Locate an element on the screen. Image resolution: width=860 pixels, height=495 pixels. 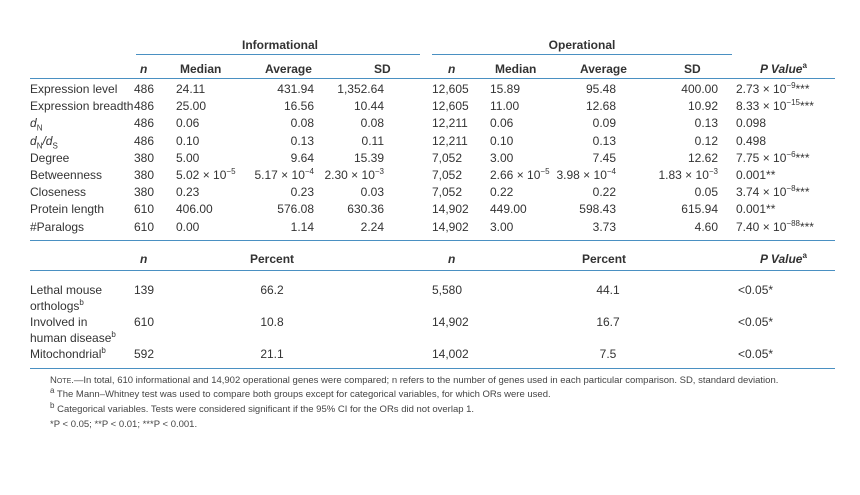
row-label: Closeness is located at coordinates (58, 192).